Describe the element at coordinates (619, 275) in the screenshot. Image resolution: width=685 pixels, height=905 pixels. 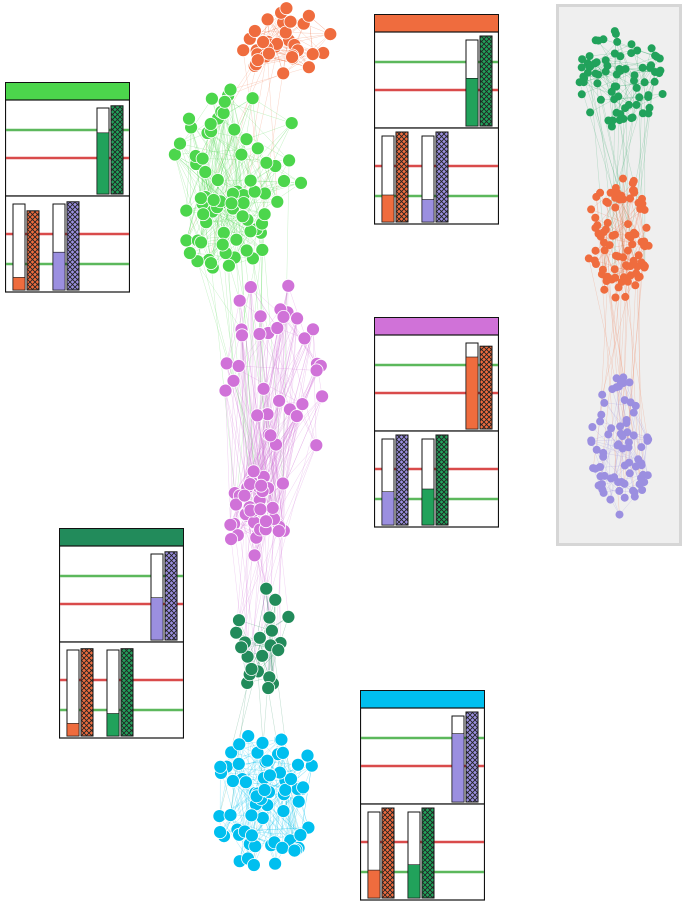
I see `overview-graph` at that location.